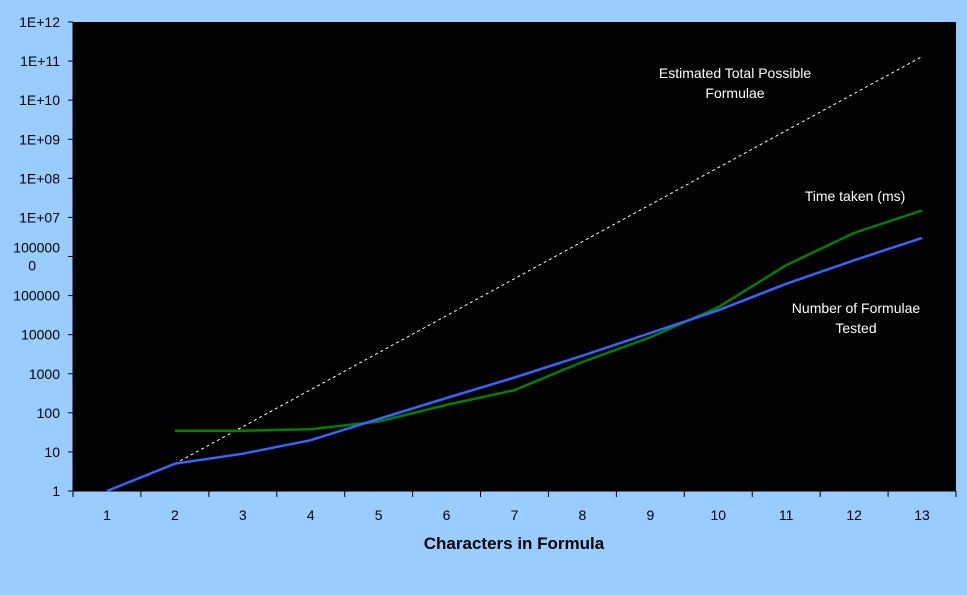  What do you see at coordinates (583, 515) in the screenshot?
I see `x-tick-label: 8` at bounding box center [583, 515].